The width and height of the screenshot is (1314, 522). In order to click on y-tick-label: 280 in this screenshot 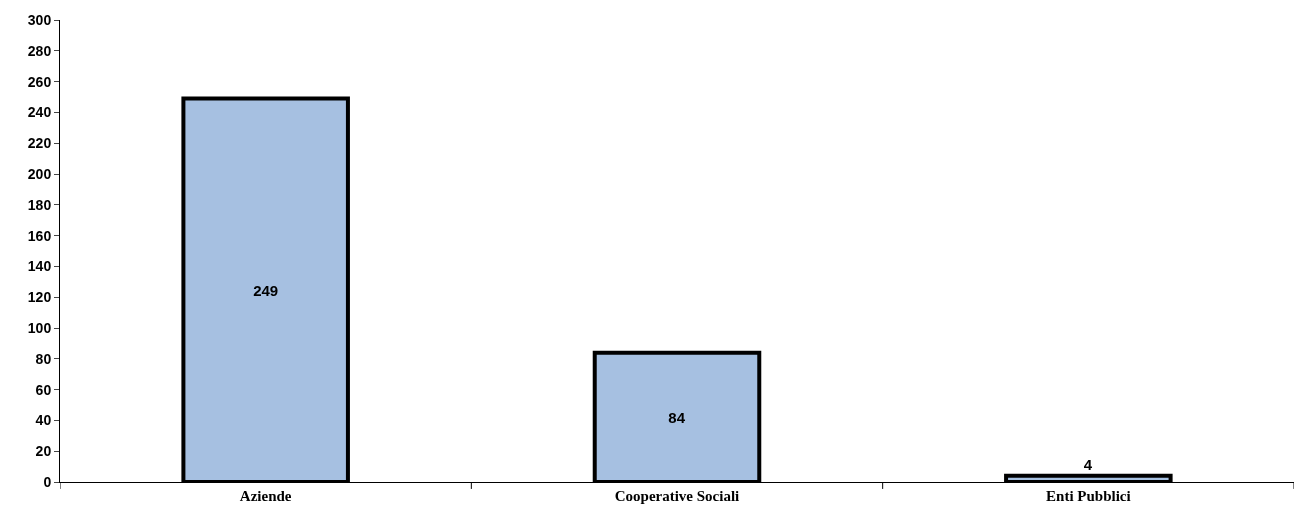, I will do `click(39, 50)`.